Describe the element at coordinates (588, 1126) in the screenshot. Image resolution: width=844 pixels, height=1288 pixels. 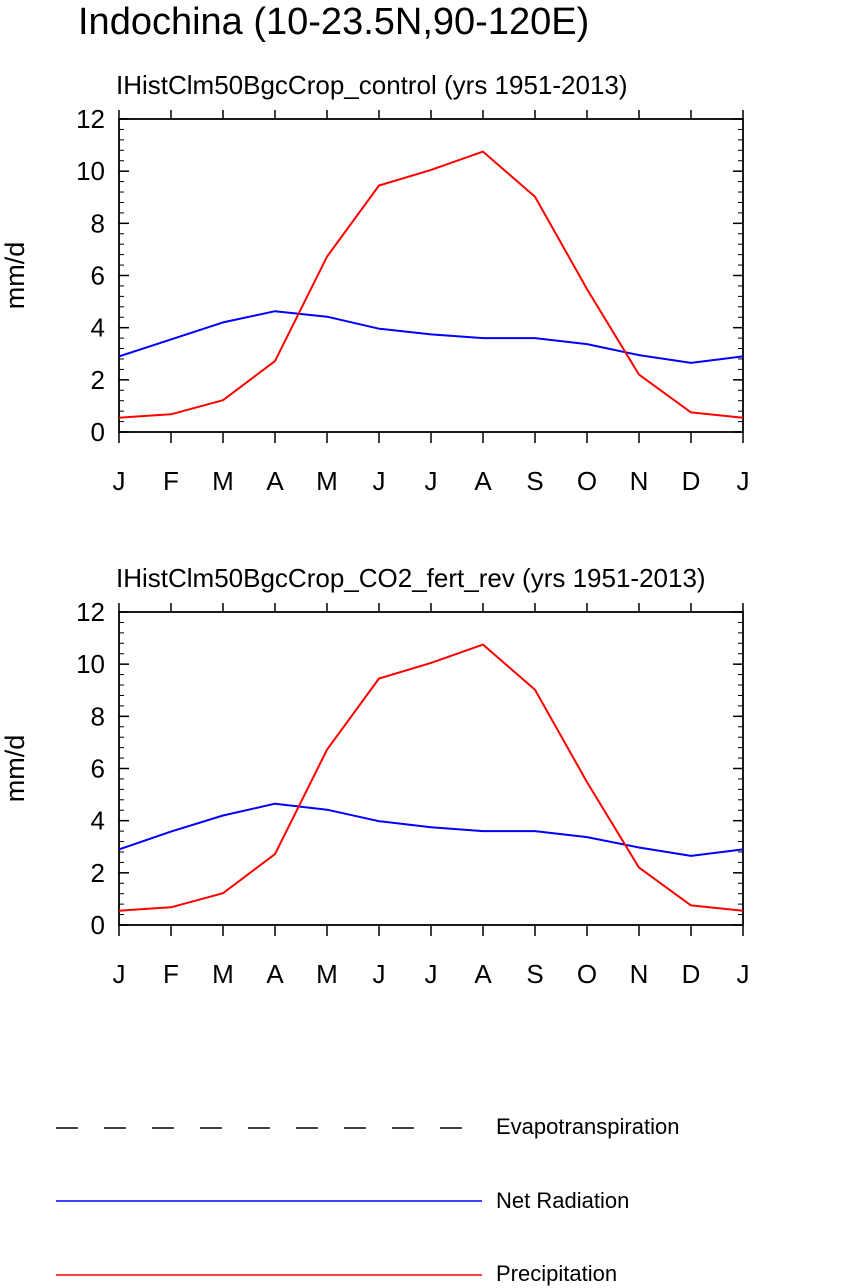
I see `legend-label-evapotranspiration: Evapotranspiration` at that location.